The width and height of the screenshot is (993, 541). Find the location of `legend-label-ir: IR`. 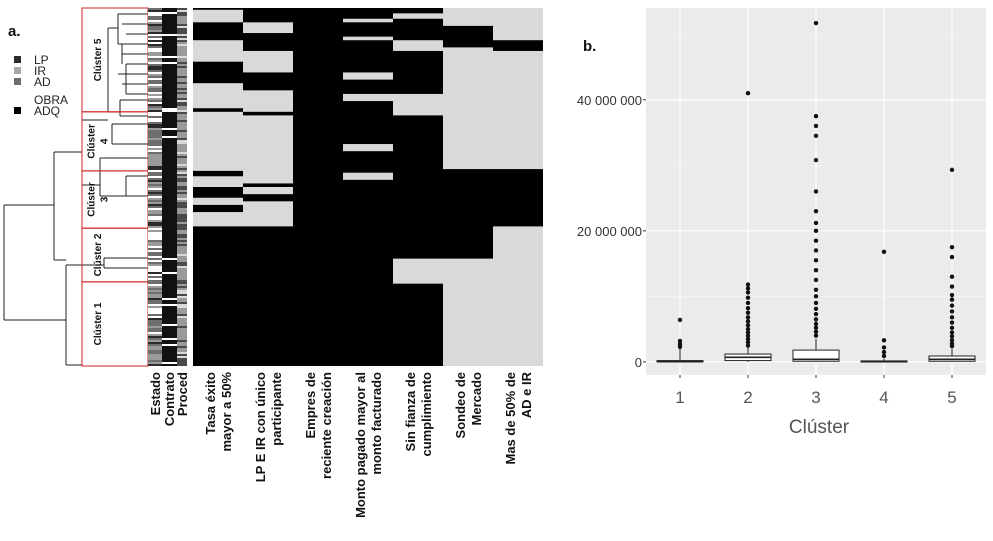

legend-label-ir: IR is located at coordinates (40, 71).